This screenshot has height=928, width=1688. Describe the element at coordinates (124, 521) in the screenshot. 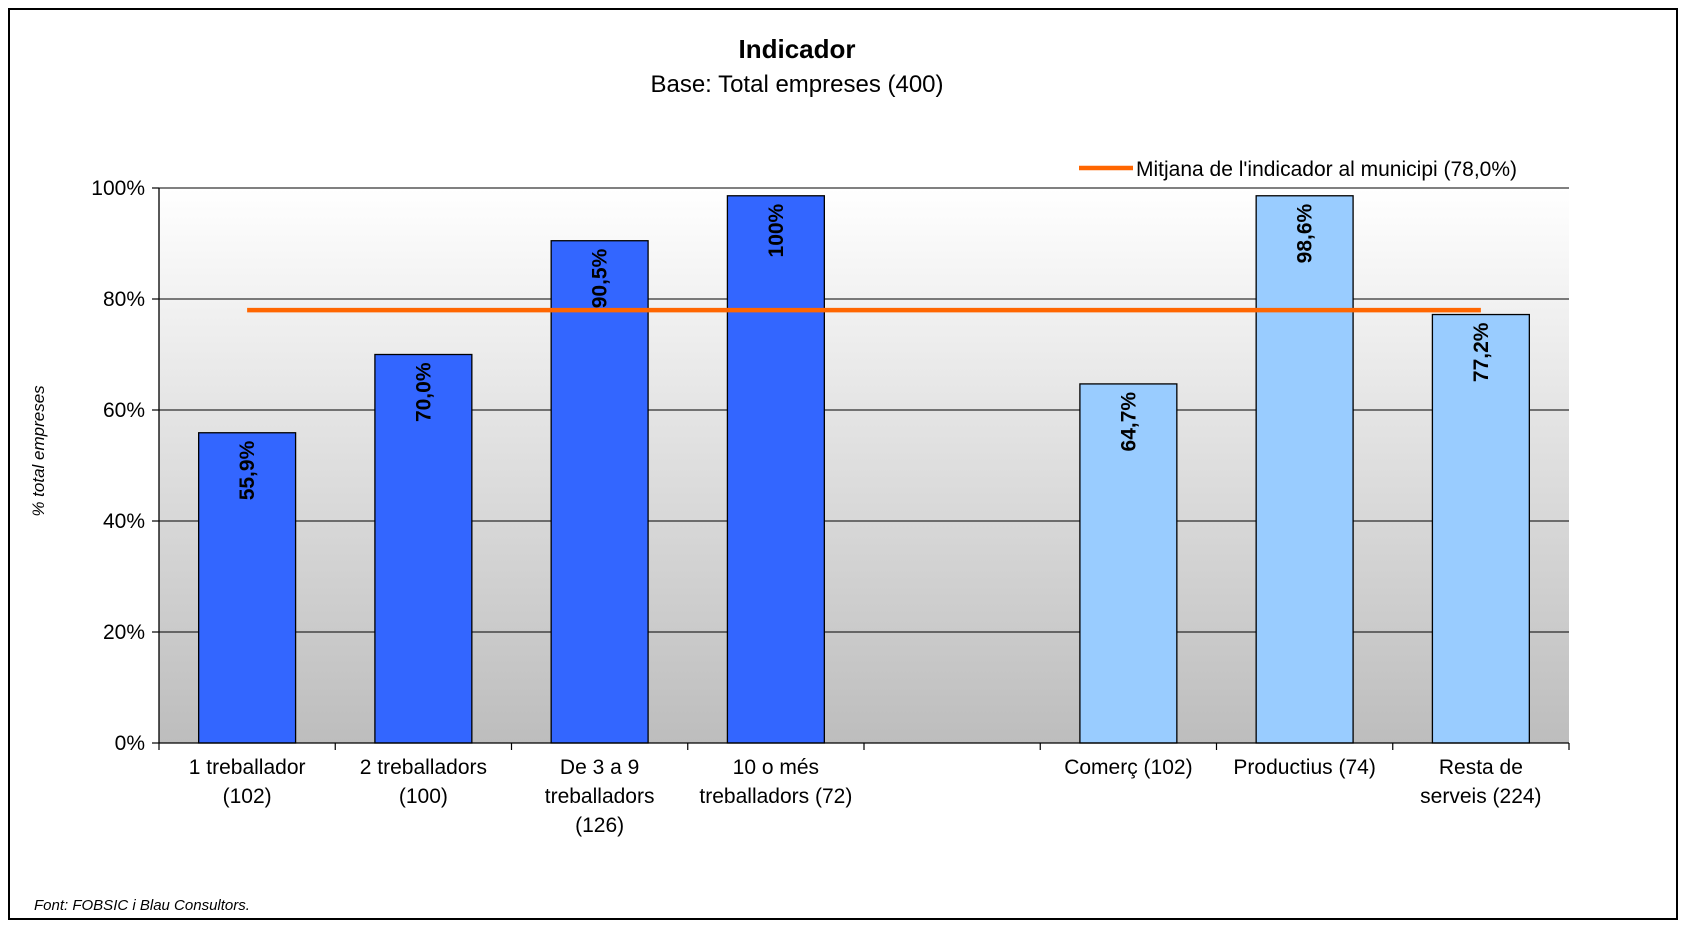

I see `y-tick-label: 40%` at that location.